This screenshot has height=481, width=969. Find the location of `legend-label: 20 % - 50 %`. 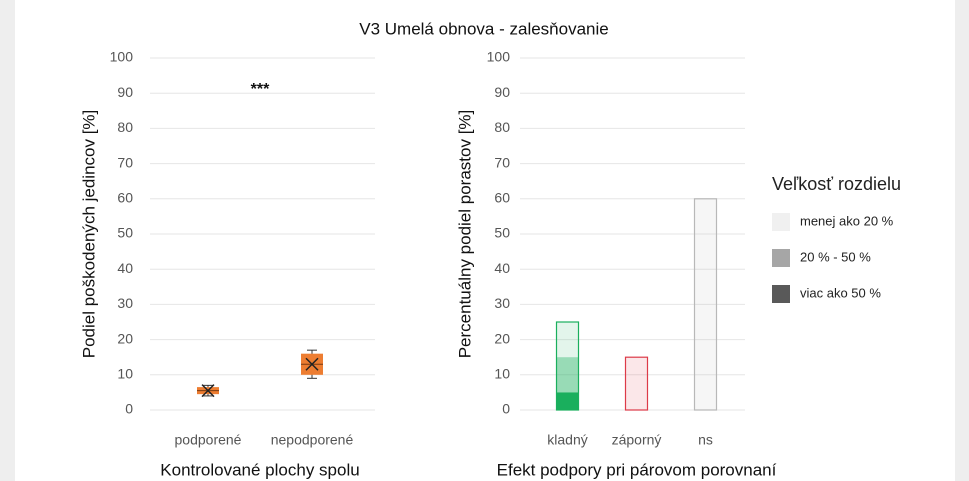

legend-label: 20 % - 50 % is located at coordinates (835, 256).